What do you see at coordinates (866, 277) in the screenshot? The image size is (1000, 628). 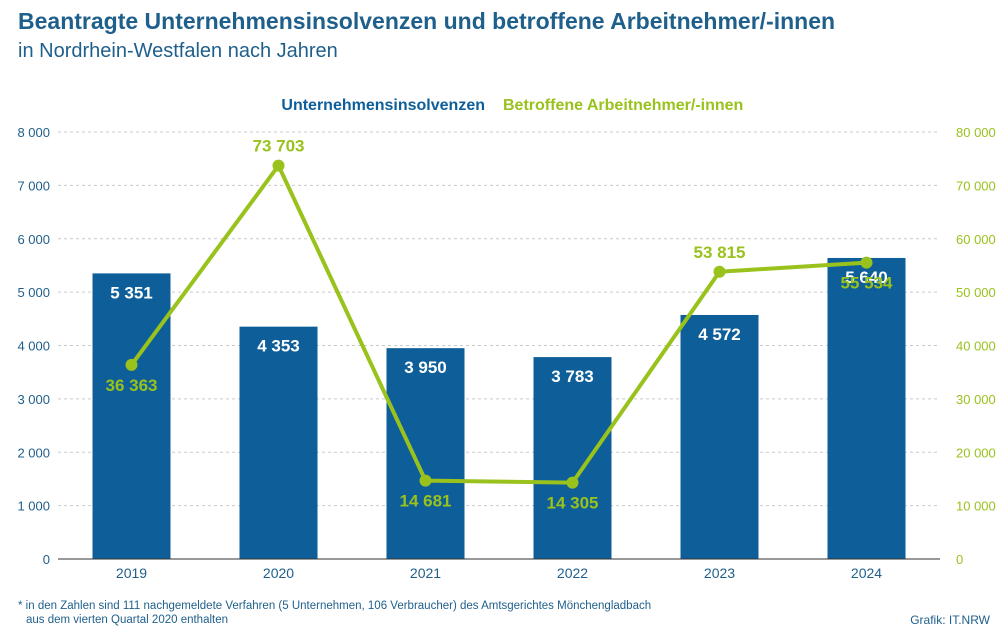 I see `bar-value-label: 5 640` at bounding box center [866, 277].